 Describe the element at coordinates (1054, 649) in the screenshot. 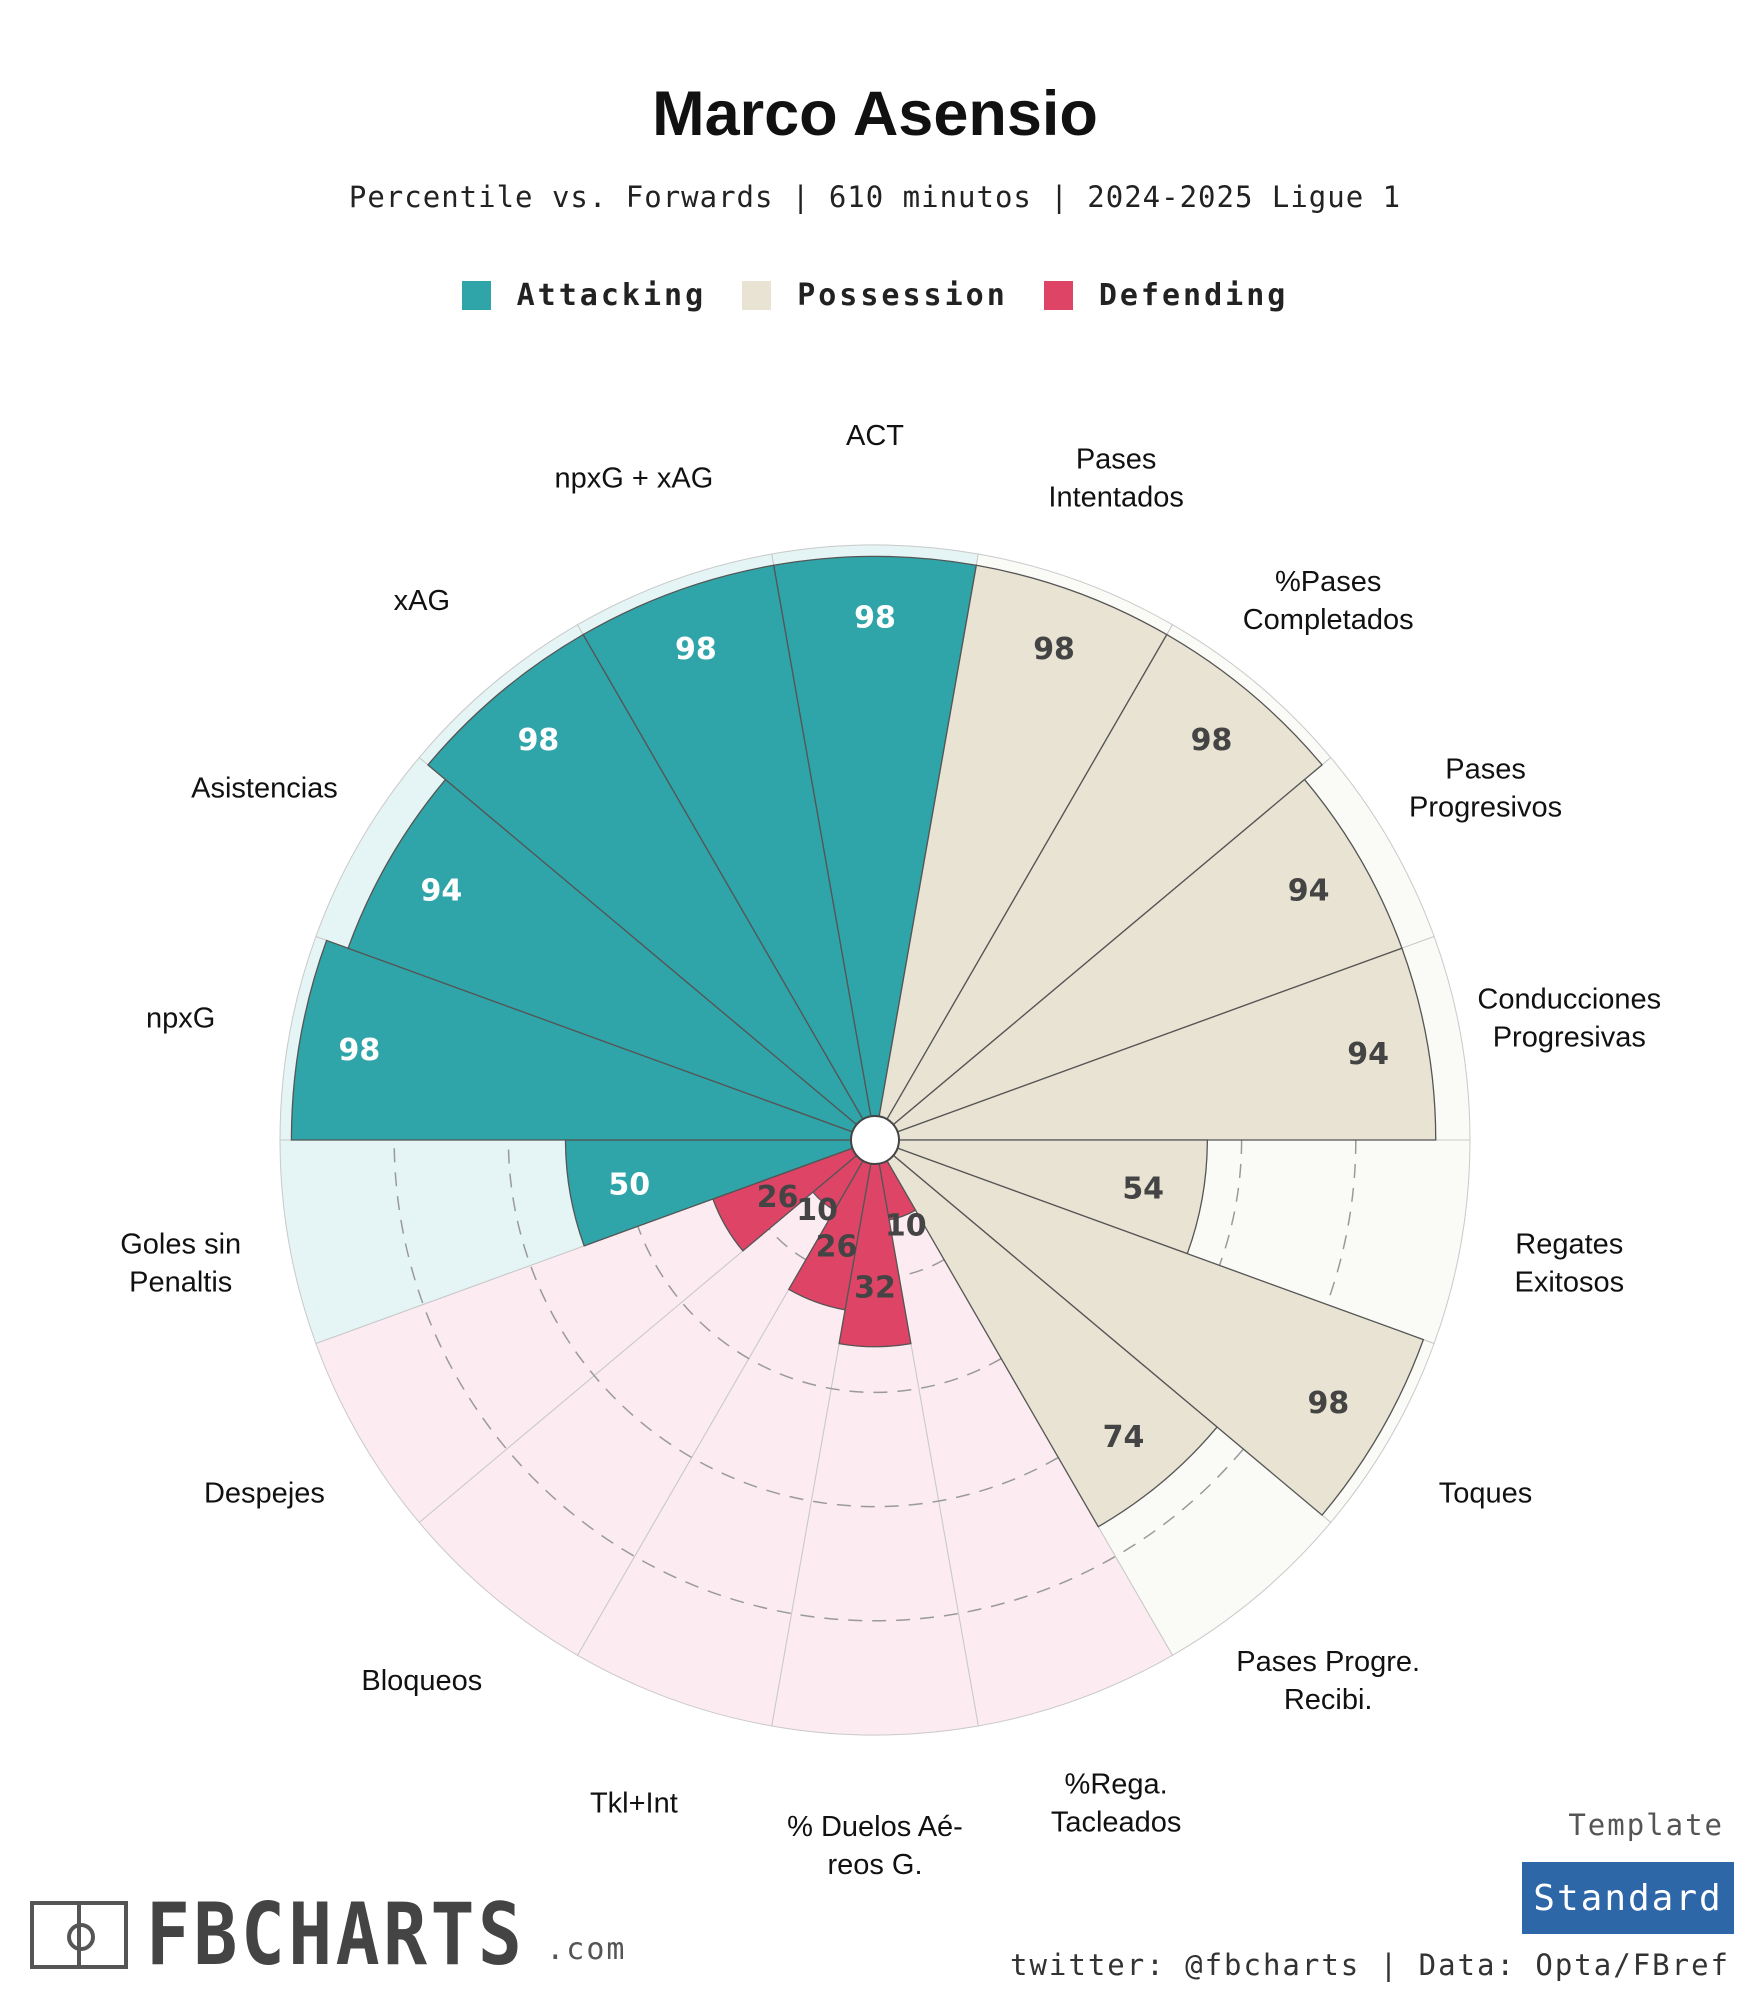

I see `value-label-pases-intentados: 98` at that location.